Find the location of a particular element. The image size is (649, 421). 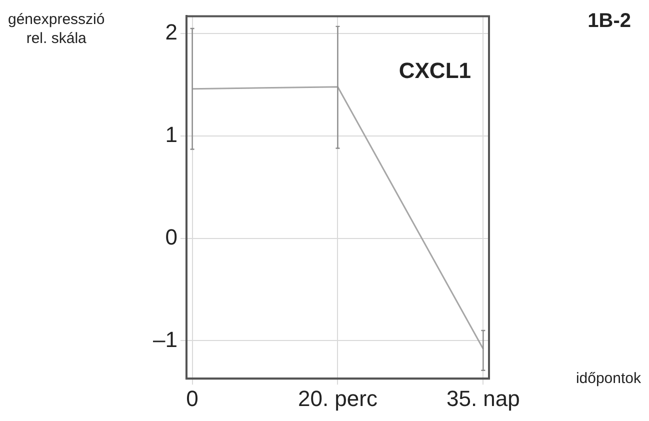

annotation: CXCL1 is located at coordinates (434, 71).